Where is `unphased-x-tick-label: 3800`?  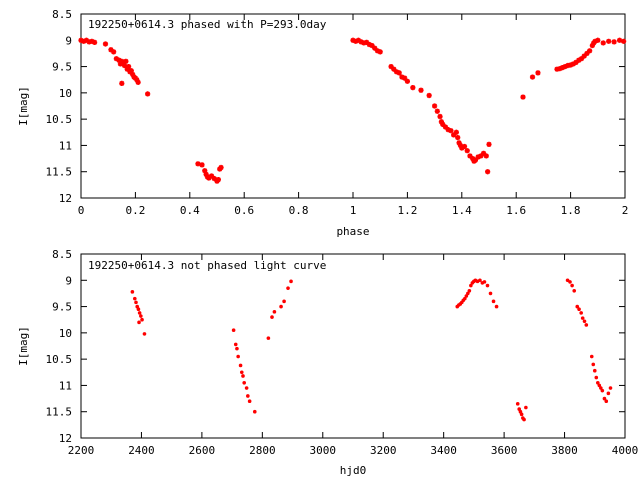
unphased-x-tick-label: 3800 is located at coordinates (564, 450).